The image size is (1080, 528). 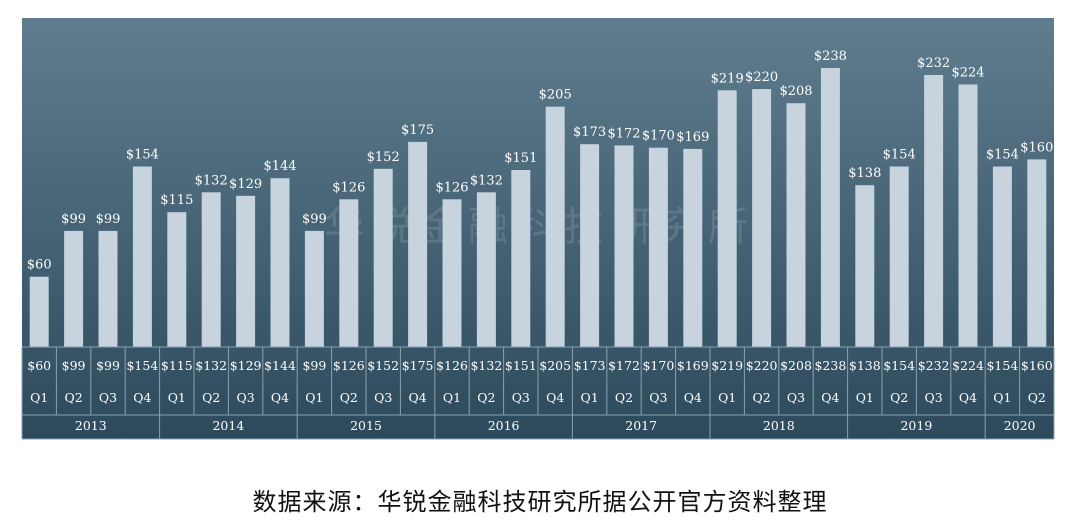 What do you see at coordinates (417, 130) in the screenshot?
I see `bar-value-label: $175` at bounding box center [417, 130].